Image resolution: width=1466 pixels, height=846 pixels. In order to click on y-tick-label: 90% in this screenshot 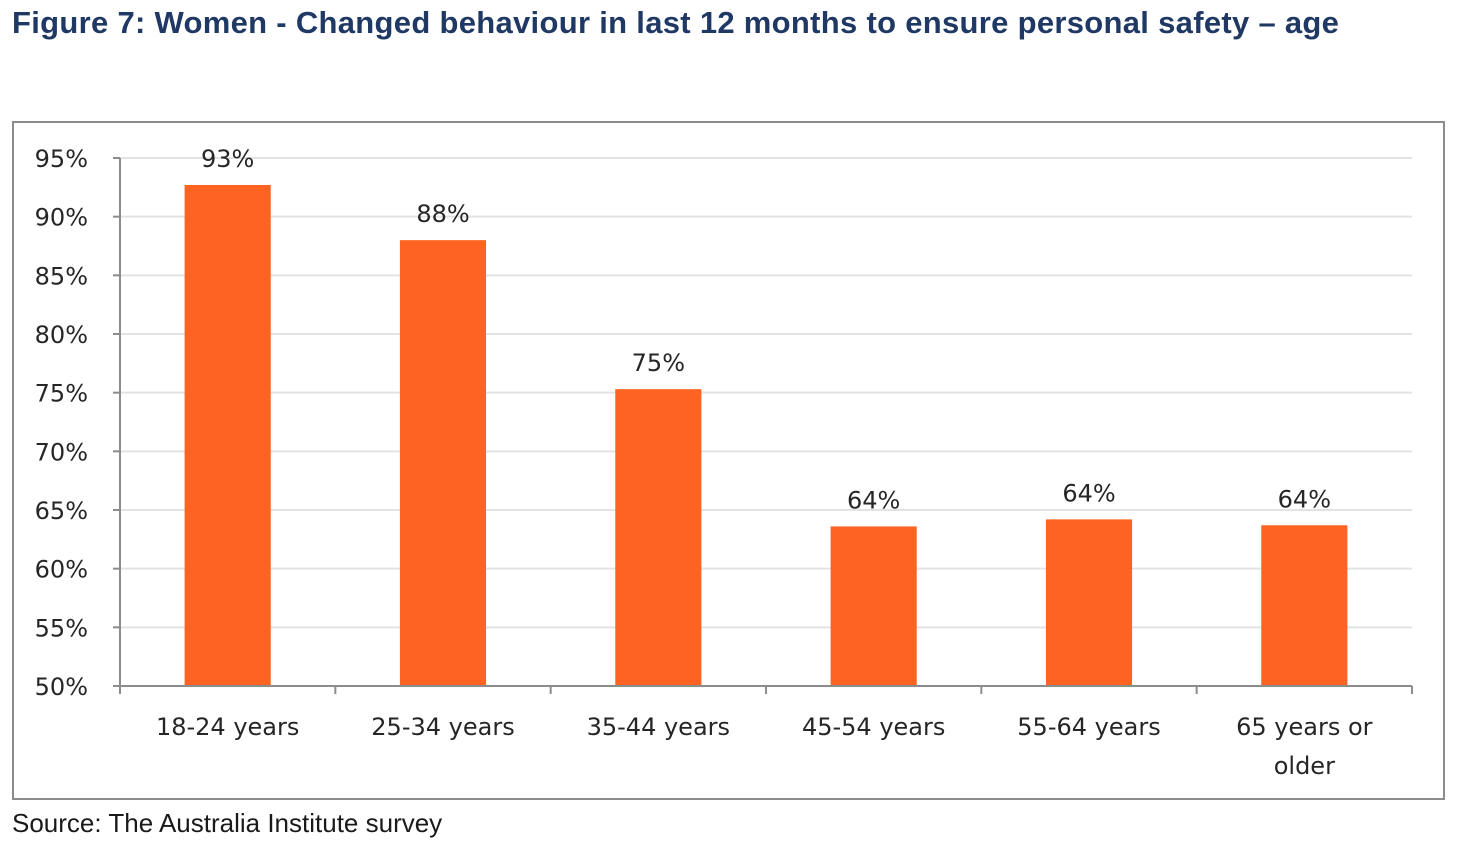, I will do `click(61, 218)`.